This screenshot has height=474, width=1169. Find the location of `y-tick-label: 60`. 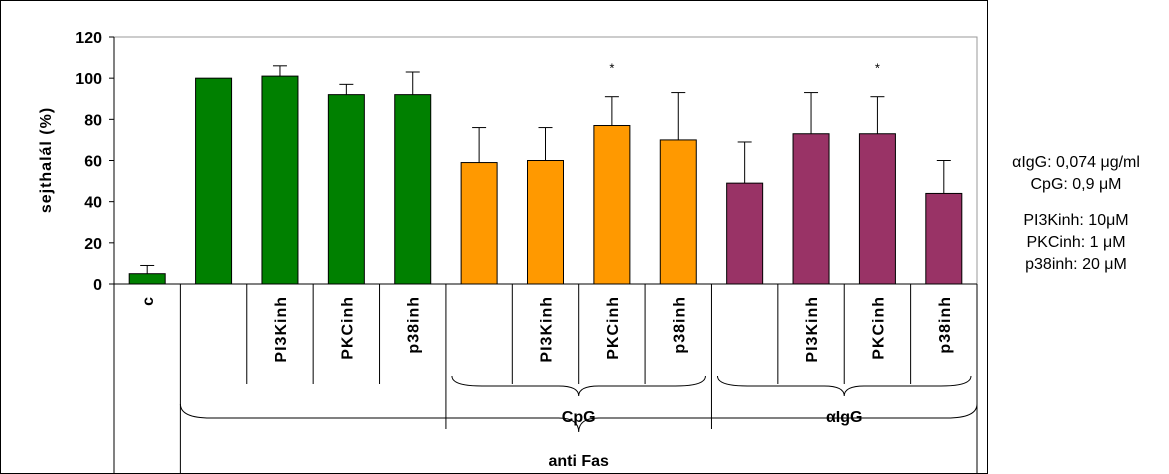

y-tick-label: 60 is located at coordinates (93, 162).